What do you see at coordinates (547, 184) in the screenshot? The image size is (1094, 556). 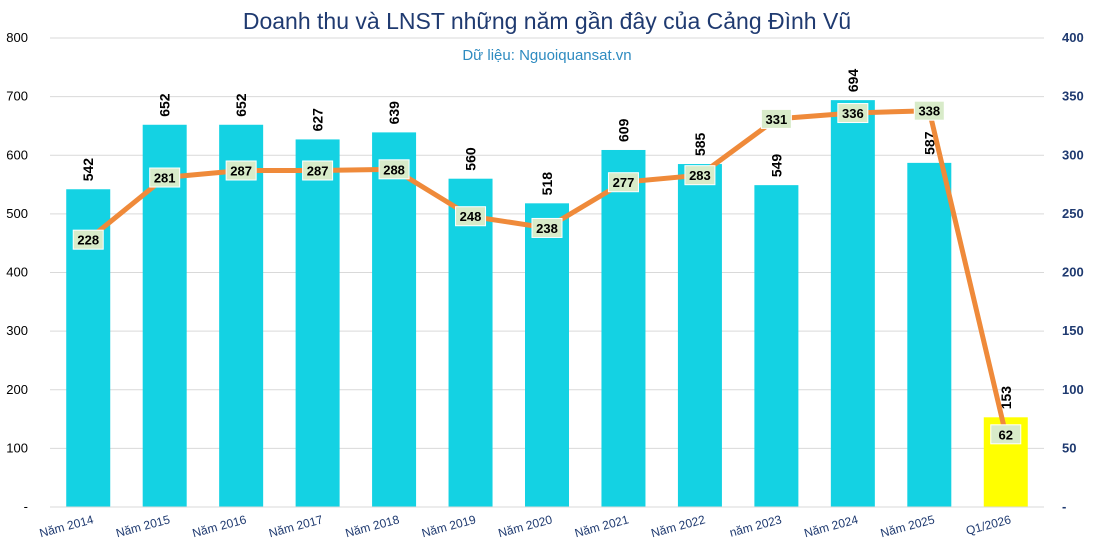 I see `bar-value-label: 518` at bounding box center [547, 184].